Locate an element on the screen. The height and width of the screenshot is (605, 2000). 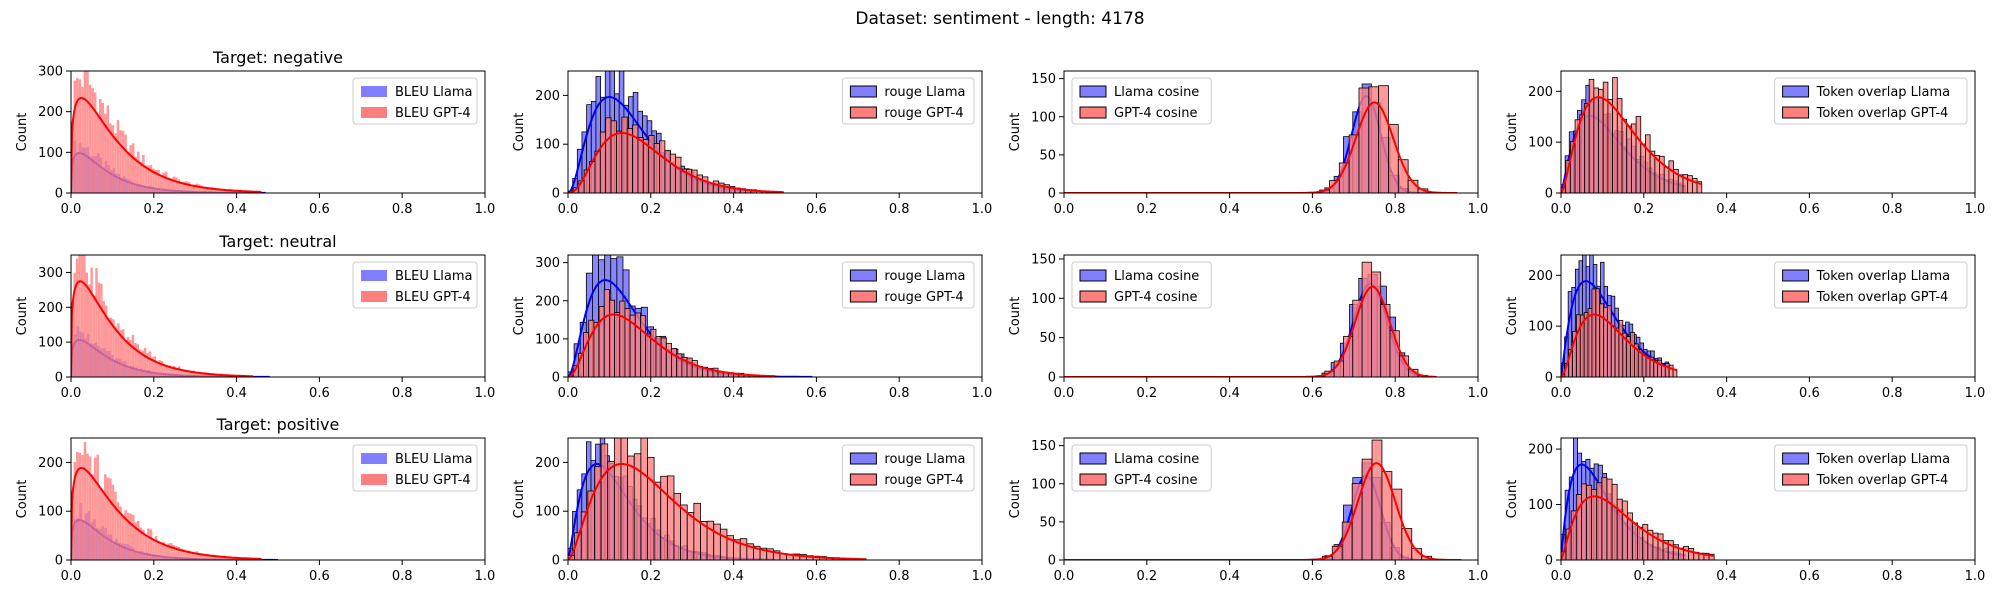
legend-label: Llama cosine is located at coordinates (1156, 276).